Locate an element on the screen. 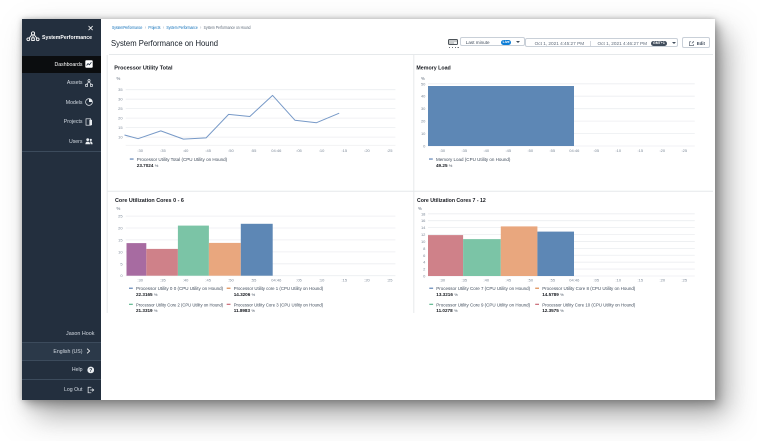  svg-text: 21.3319 % is located at coordinates (147, 310).